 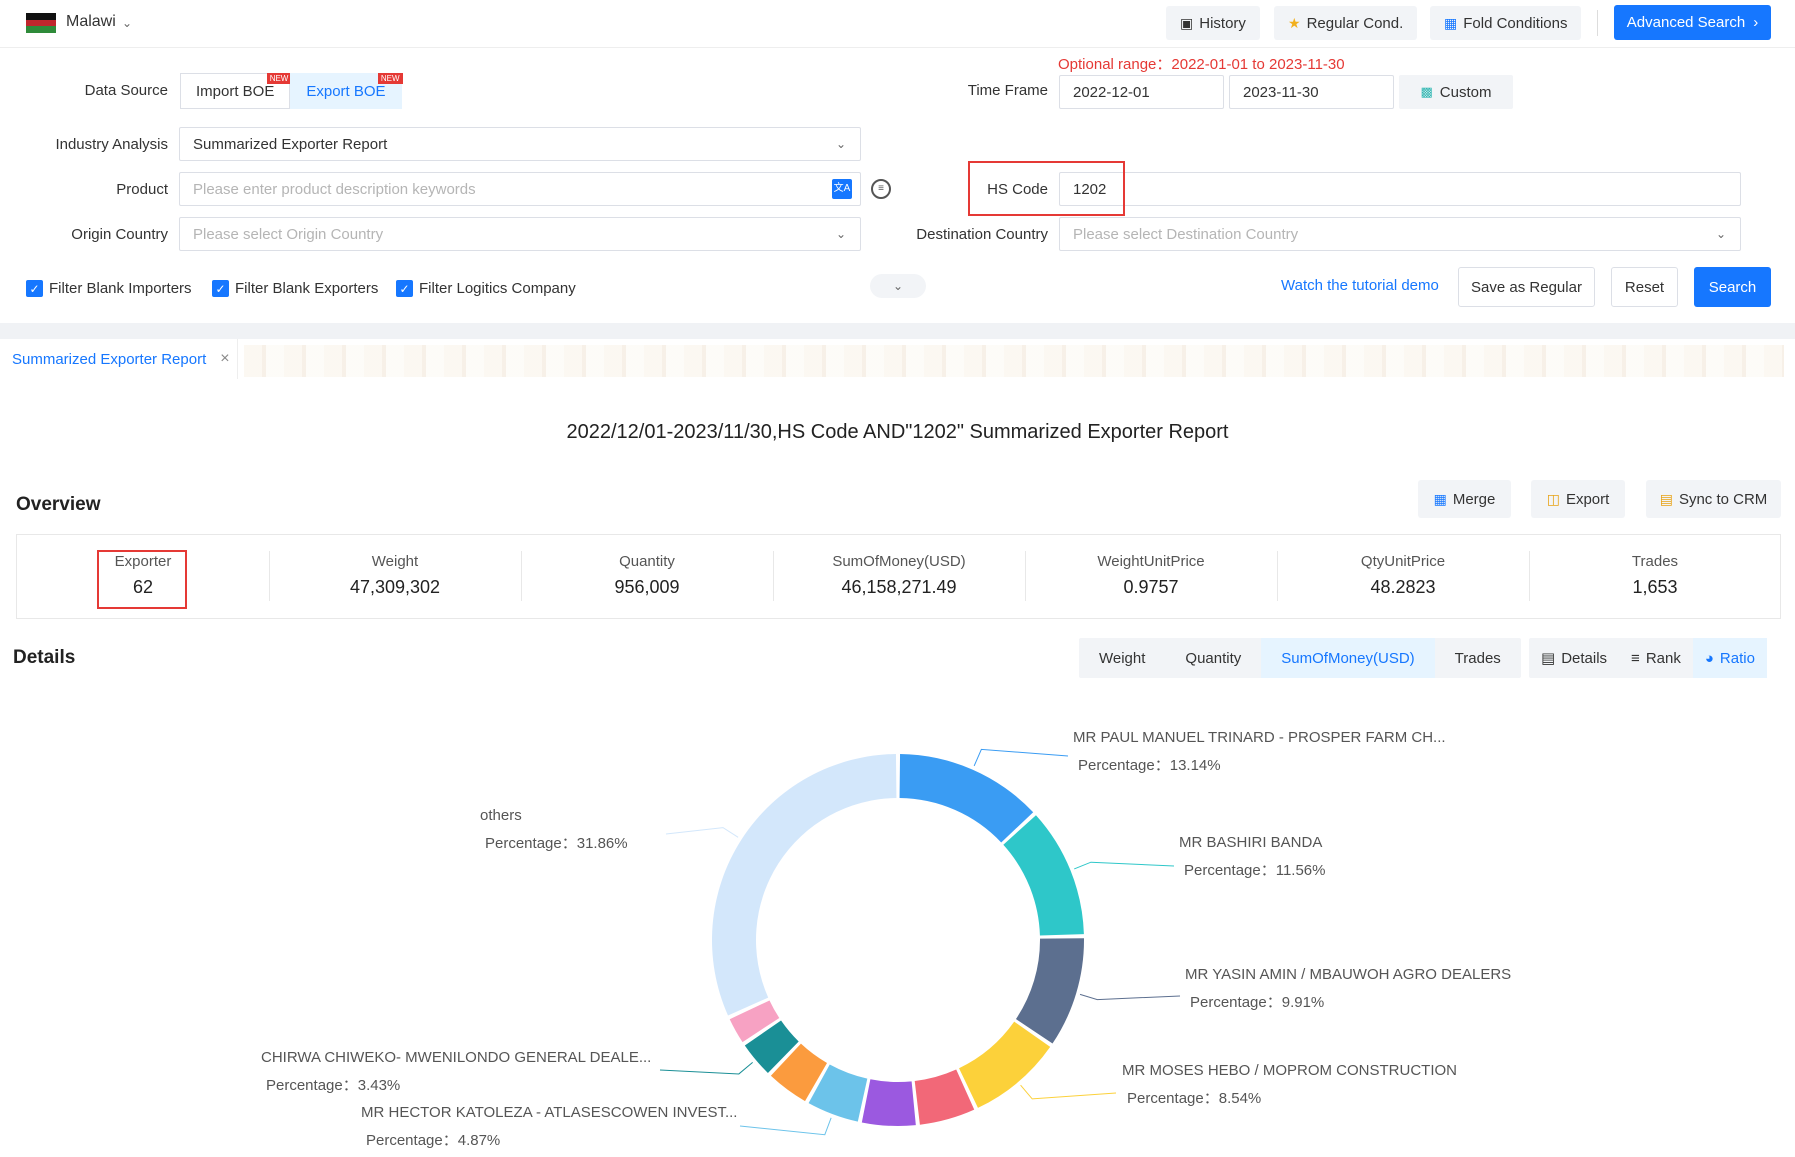 I want to click on export-boe-option: Export BOE NEW, so click(x=346, y=91).